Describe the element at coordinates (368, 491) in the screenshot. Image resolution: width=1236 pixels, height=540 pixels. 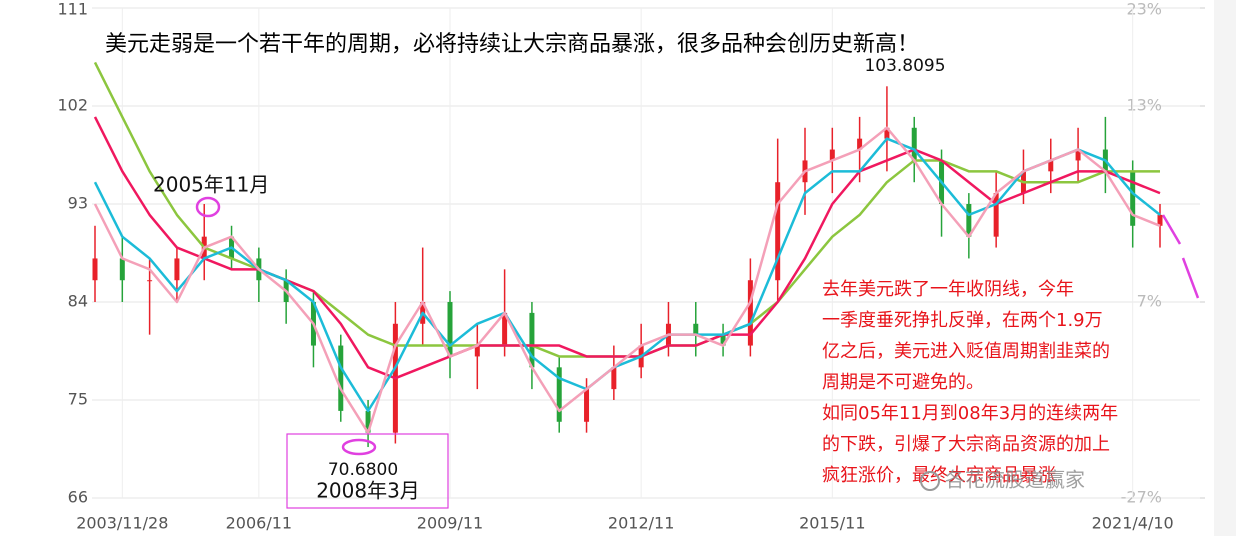
I see `low-date: 2008年3月` at that location.